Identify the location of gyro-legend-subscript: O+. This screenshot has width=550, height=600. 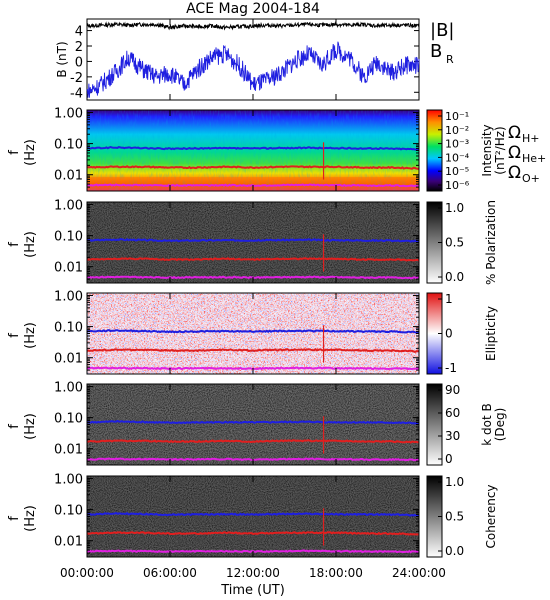
(531, 178).